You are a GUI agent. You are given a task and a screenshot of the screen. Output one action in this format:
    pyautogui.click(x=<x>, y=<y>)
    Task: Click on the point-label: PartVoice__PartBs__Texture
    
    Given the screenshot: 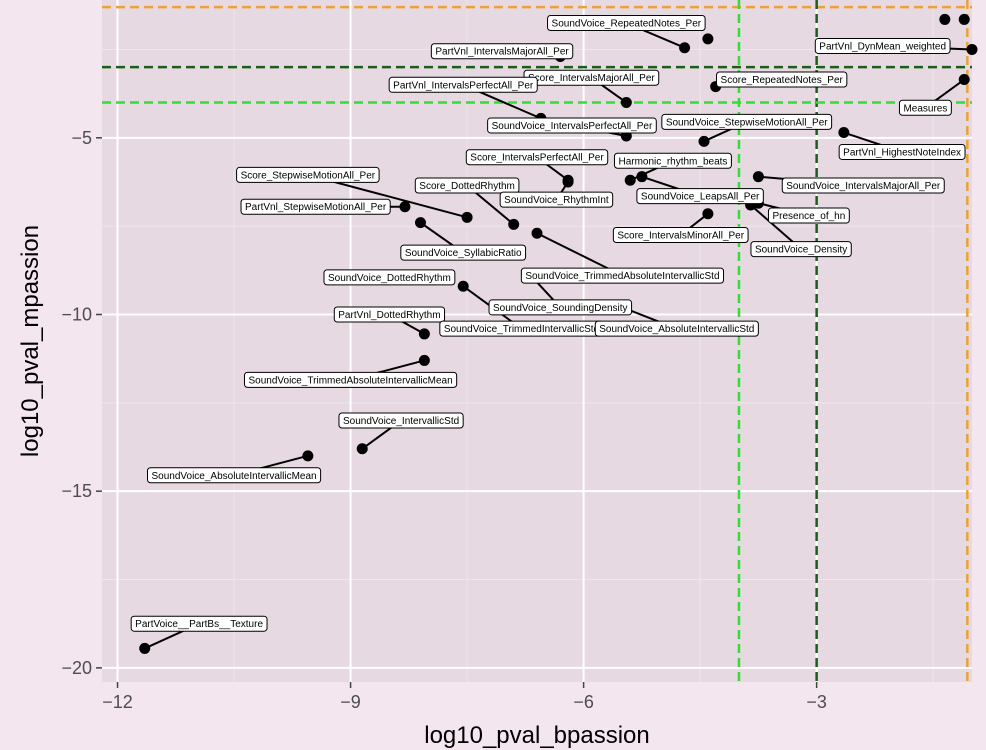 What is the action you would take?
    pyautogui.click(x=199, y=623)
    